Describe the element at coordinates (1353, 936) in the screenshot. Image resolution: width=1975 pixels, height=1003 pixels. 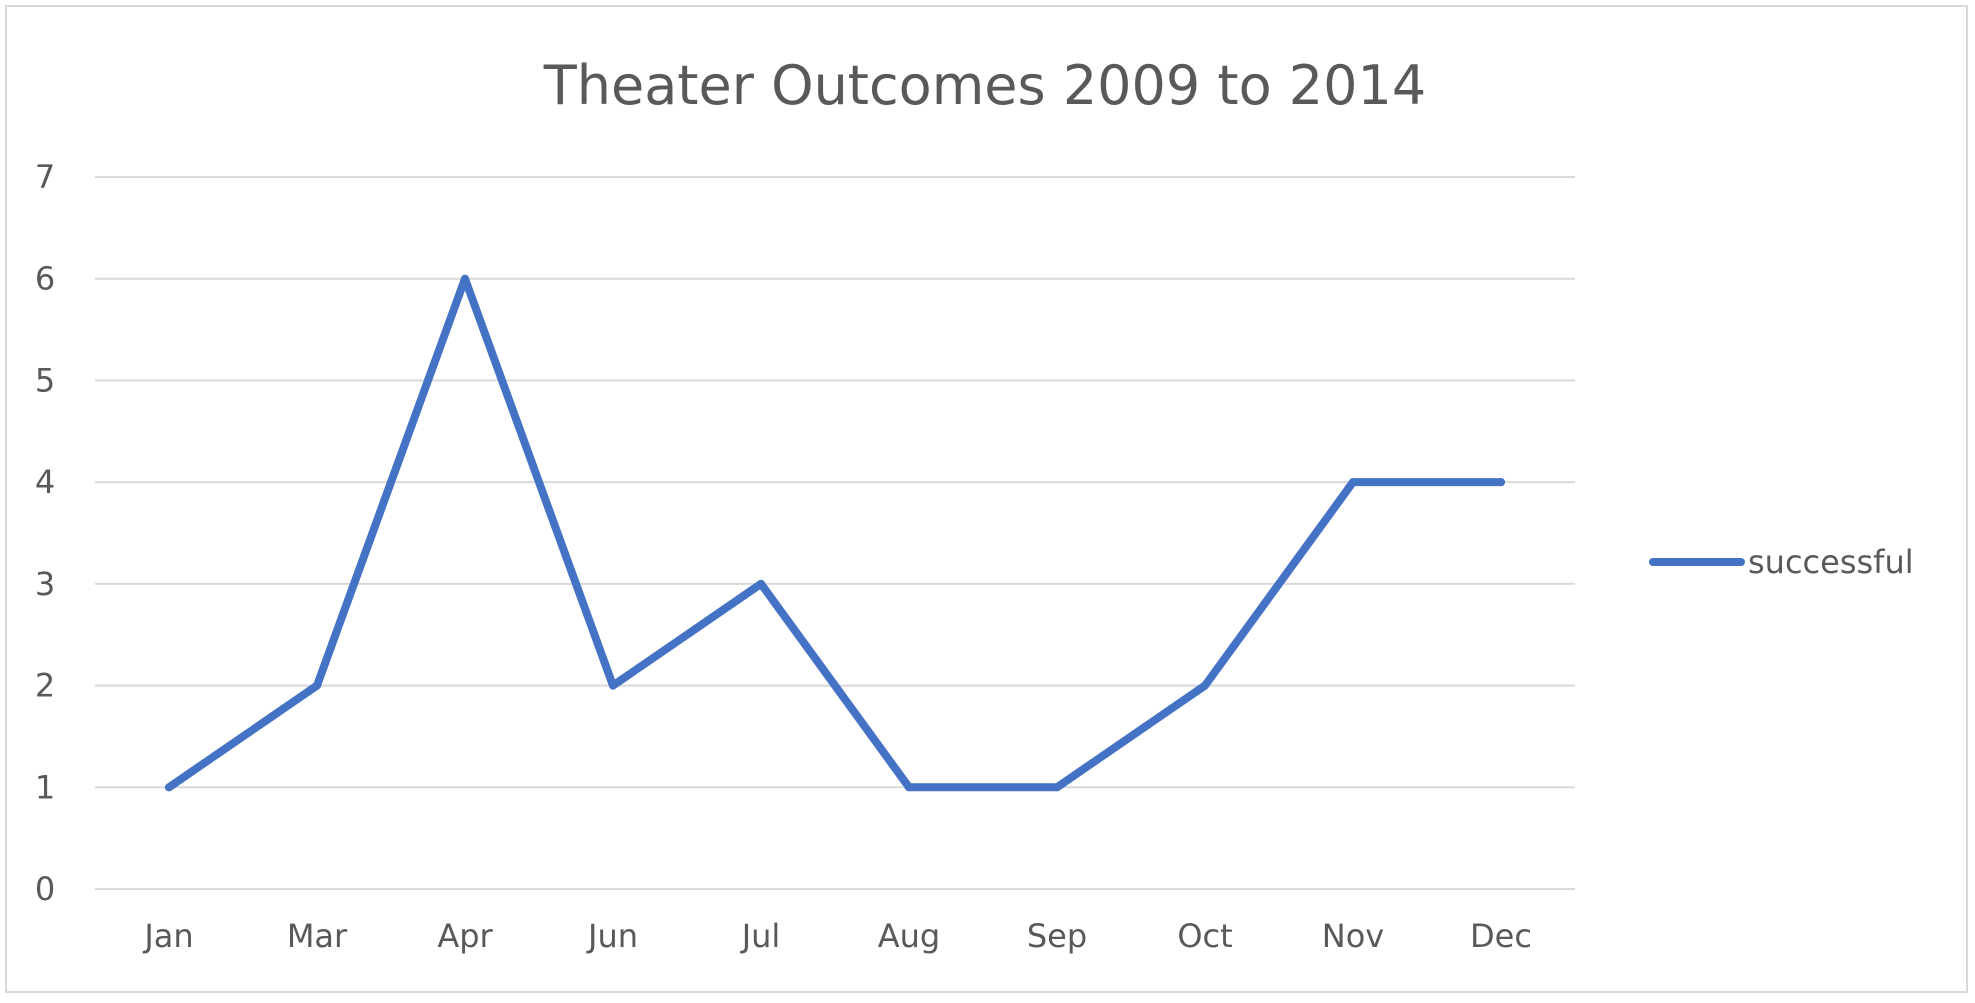
I see `x-tick-label: Nov` at that location.